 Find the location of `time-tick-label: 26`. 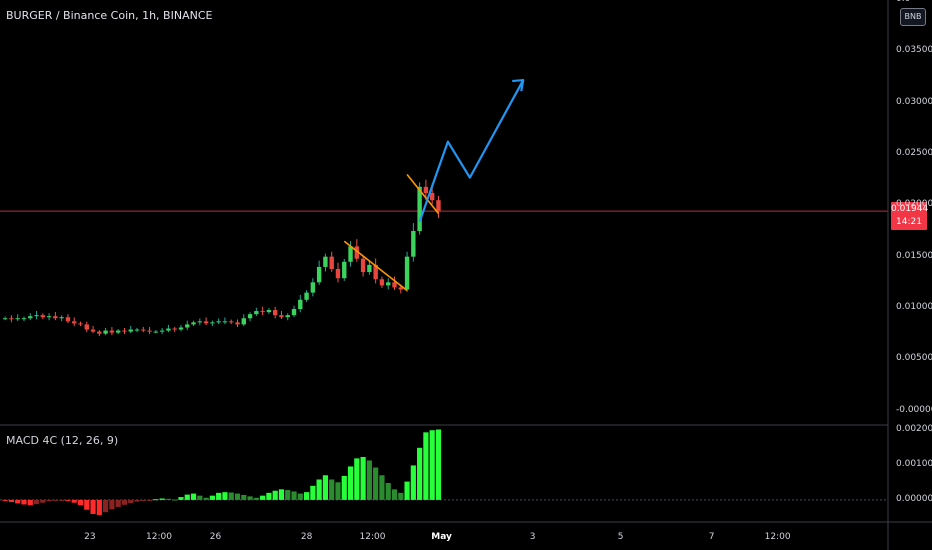

time-tick-label: 26 is located at coordinates (215, 537).